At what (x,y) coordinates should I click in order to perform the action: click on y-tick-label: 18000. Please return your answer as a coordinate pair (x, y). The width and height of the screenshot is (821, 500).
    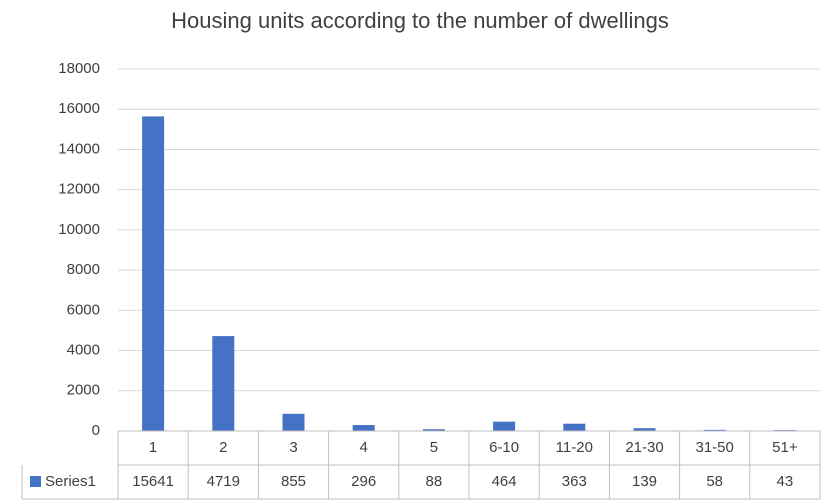
    Looking at the image, I should click on (79, 68).